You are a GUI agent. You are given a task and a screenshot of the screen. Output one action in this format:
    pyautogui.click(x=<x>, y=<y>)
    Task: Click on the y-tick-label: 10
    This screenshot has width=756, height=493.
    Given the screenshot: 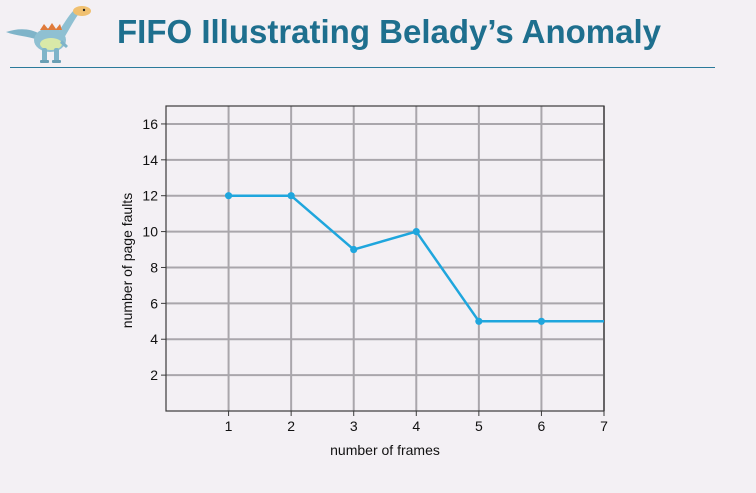 What is the action you would take?
    pyautogui.click(x=150, y=232)
    